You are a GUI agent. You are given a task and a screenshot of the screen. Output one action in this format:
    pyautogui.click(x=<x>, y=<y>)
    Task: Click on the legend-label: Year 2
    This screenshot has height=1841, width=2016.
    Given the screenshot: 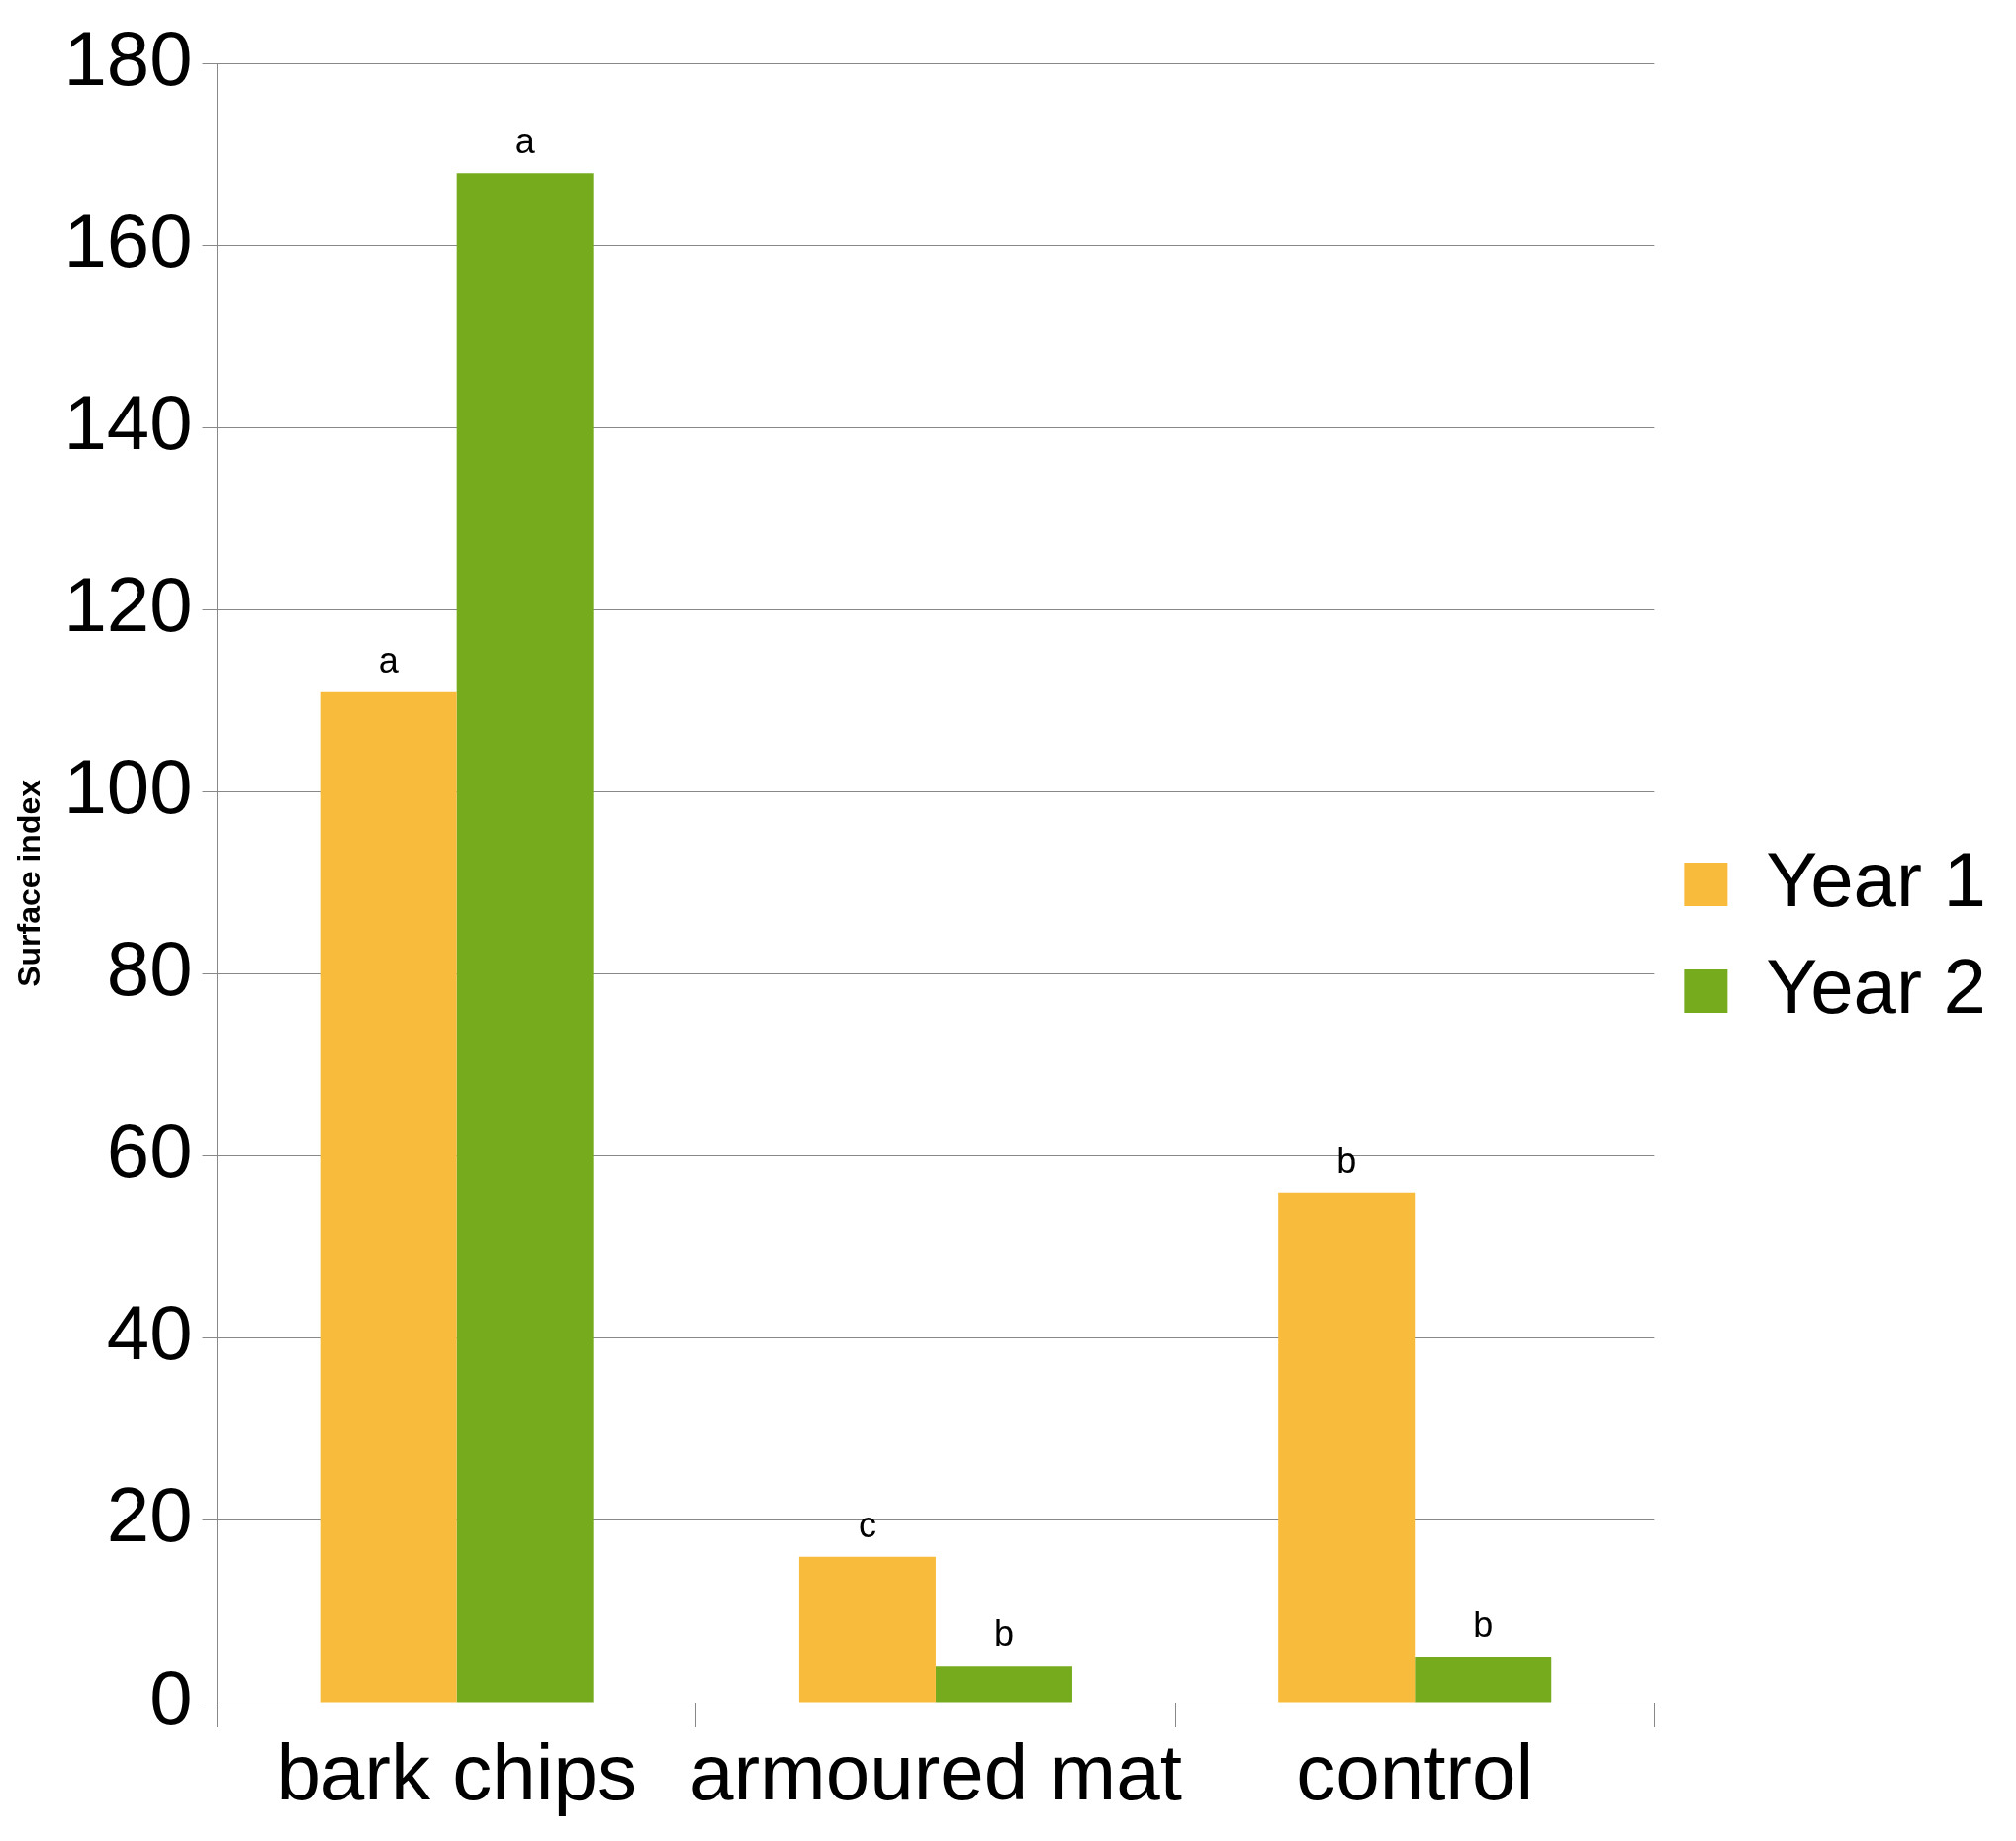 What is the action you would take?
    pyautogui.click(x=1876, y=986)
    